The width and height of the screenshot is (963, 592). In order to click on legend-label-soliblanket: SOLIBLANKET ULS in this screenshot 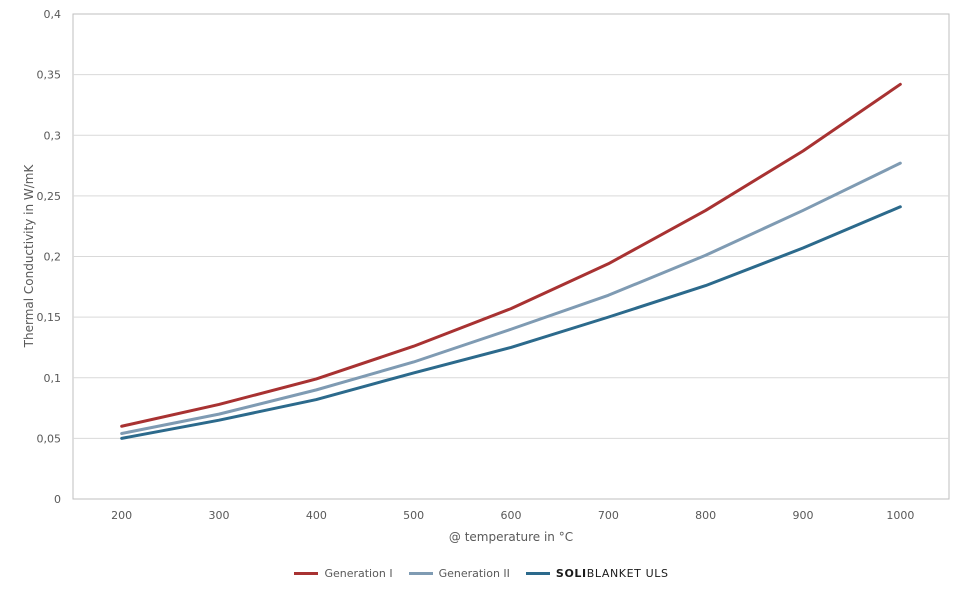, I will do `click(612, 573)`.